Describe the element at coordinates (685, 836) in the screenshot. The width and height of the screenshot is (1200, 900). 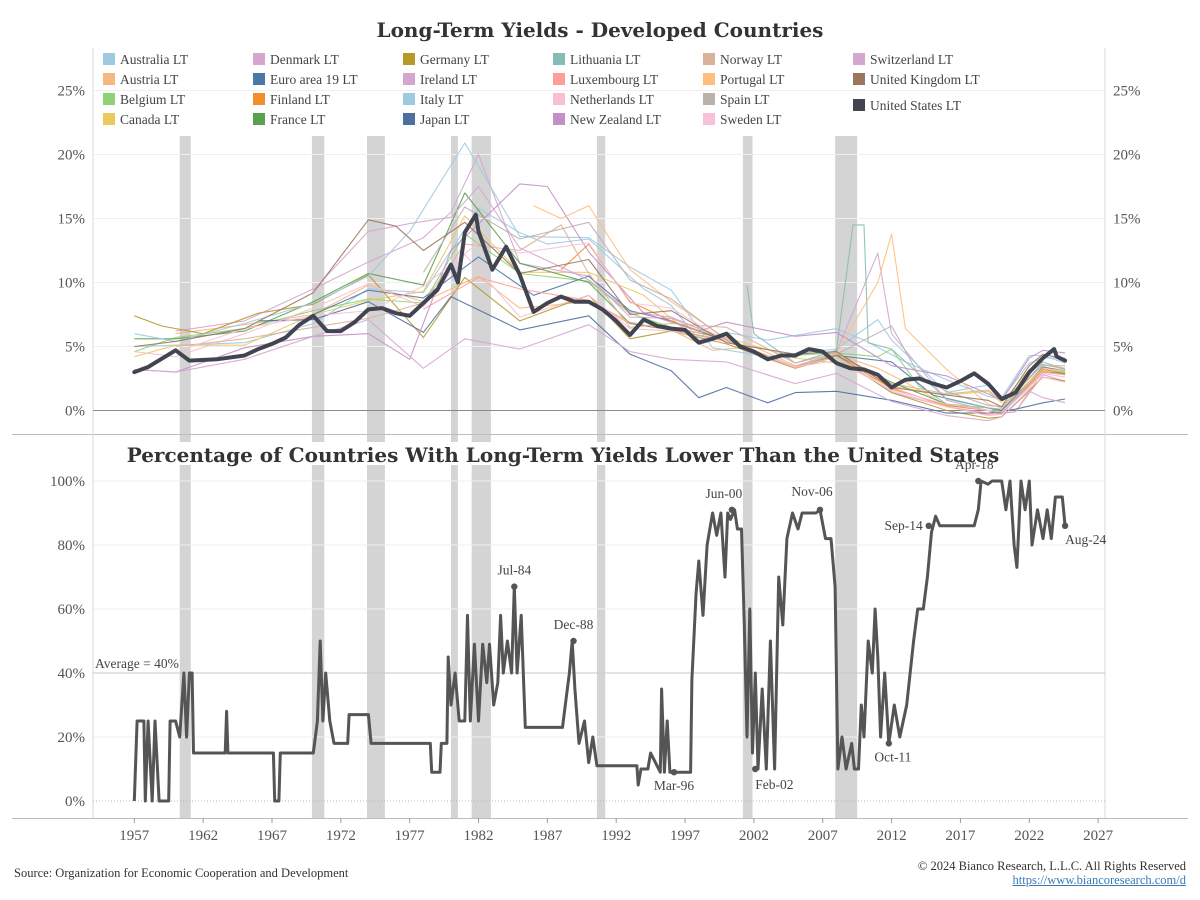
I see `x-tick-label: 1997` at that location.